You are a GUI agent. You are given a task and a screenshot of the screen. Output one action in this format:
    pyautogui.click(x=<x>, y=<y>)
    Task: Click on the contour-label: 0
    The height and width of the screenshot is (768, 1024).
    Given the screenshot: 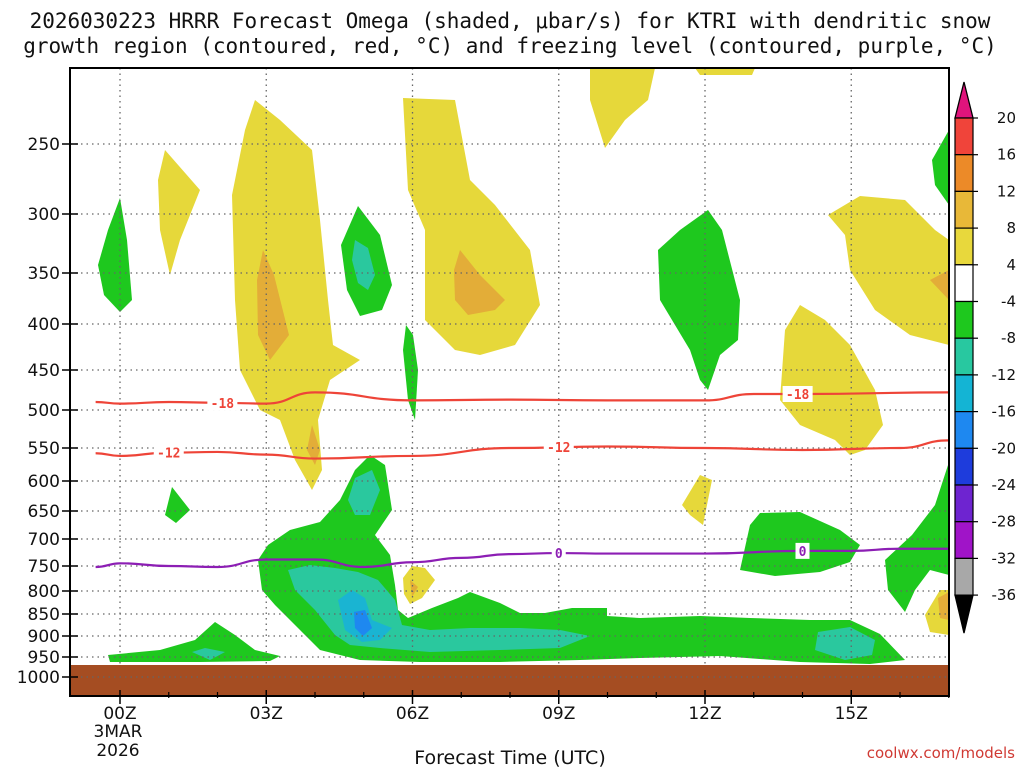 What is the action you would take?
    pyautogui.click(x=559, y=554)
    